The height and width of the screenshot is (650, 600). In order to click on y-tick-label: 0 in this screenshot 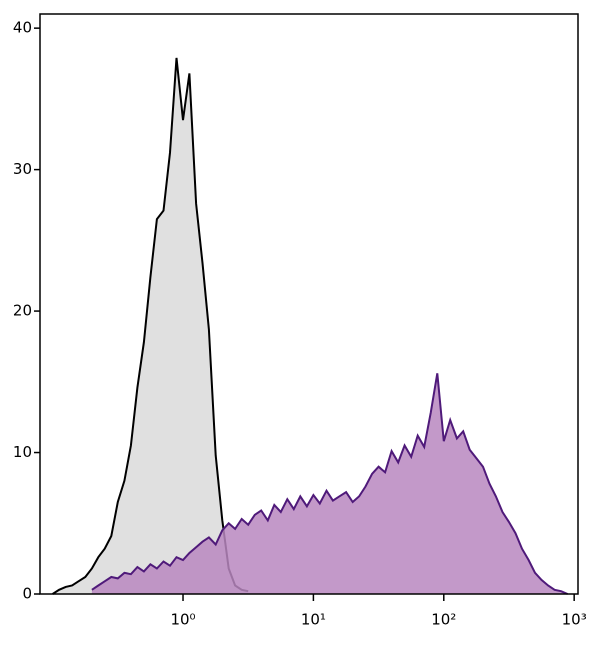, I will do `click(27, 594)`.